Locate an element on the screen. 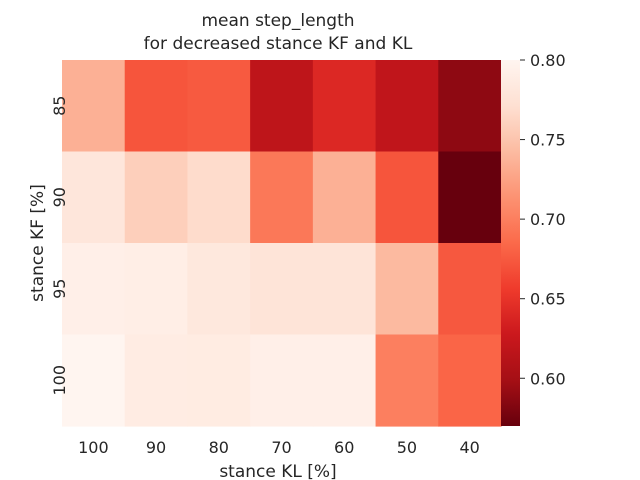  colorbar-tick-label: 0.70 is located at coordinates (548, 219).